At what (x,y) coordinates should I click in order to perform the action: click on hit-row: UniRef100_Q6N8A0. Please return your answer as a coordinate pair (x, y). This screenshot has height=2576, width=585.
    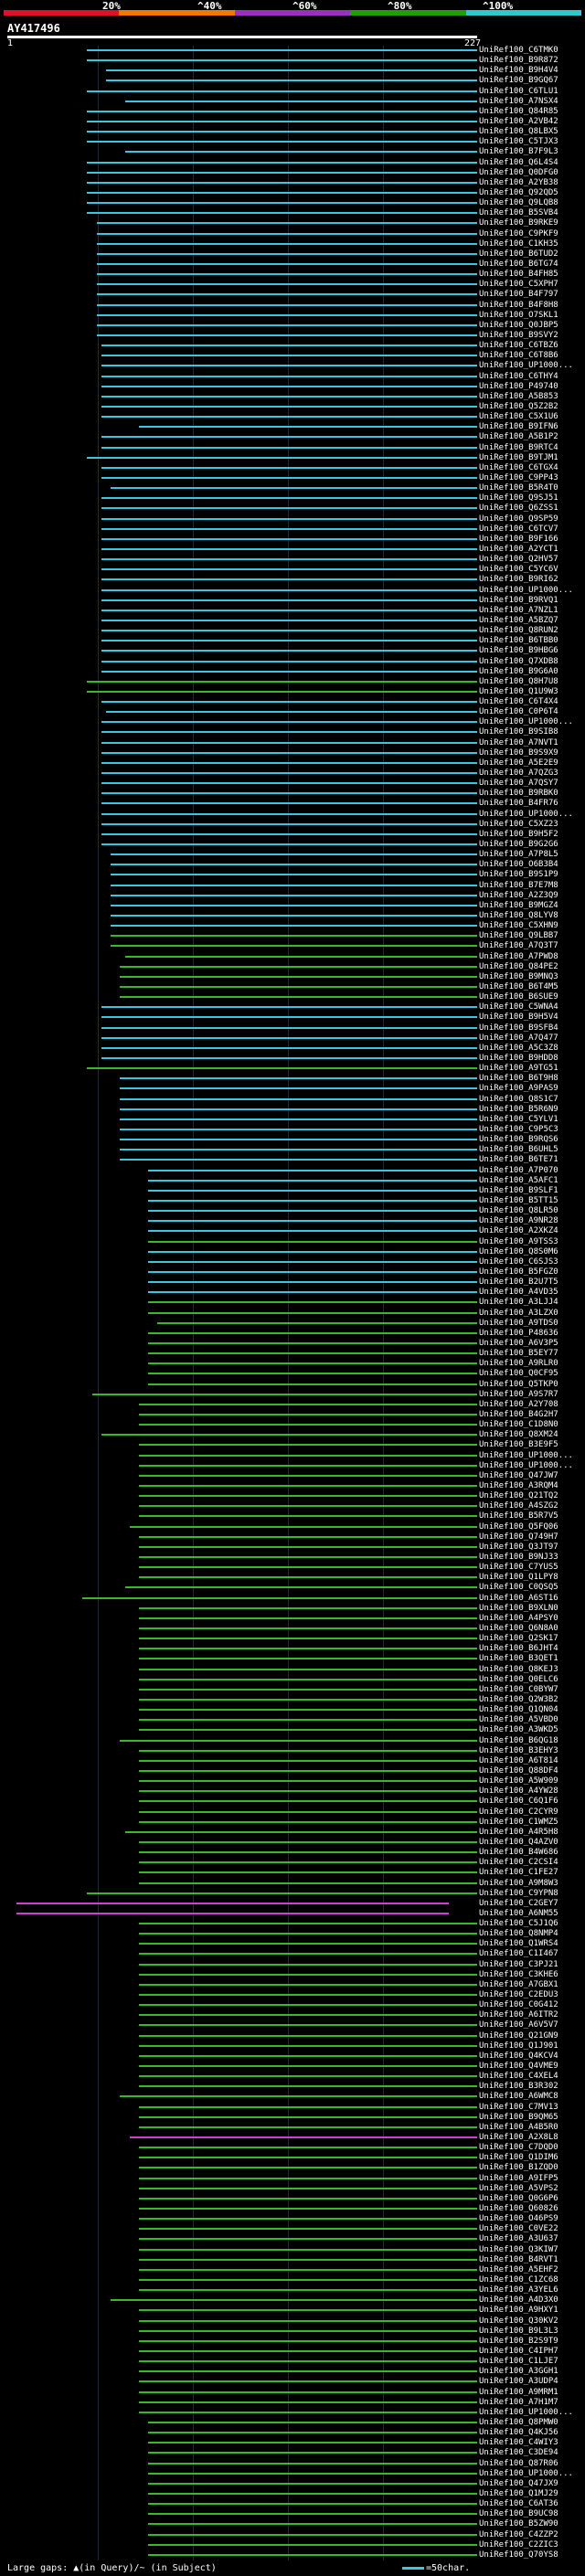
    Looking at the image, I should click on (293, 1628).